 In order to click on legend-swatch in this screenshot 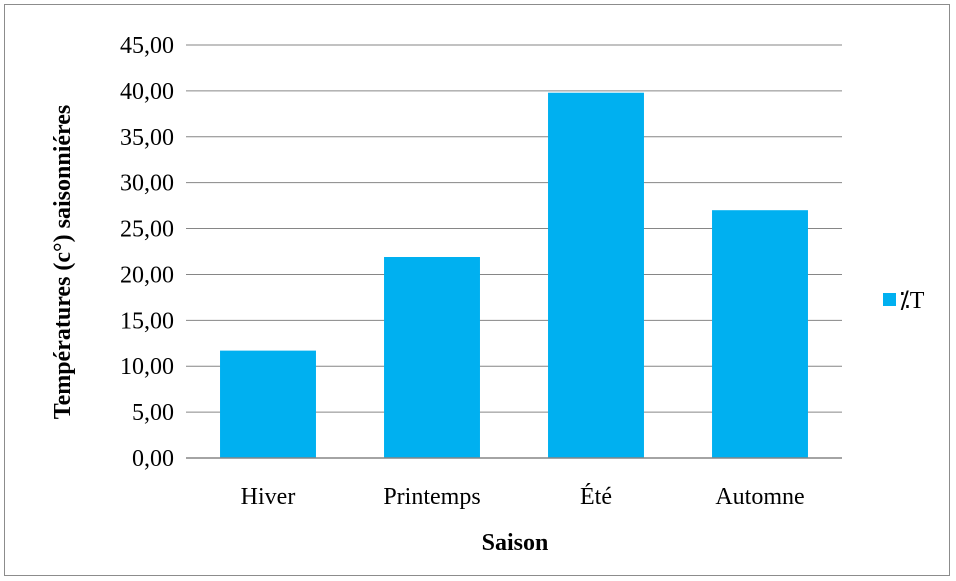, I will do `click(889, 299)`.